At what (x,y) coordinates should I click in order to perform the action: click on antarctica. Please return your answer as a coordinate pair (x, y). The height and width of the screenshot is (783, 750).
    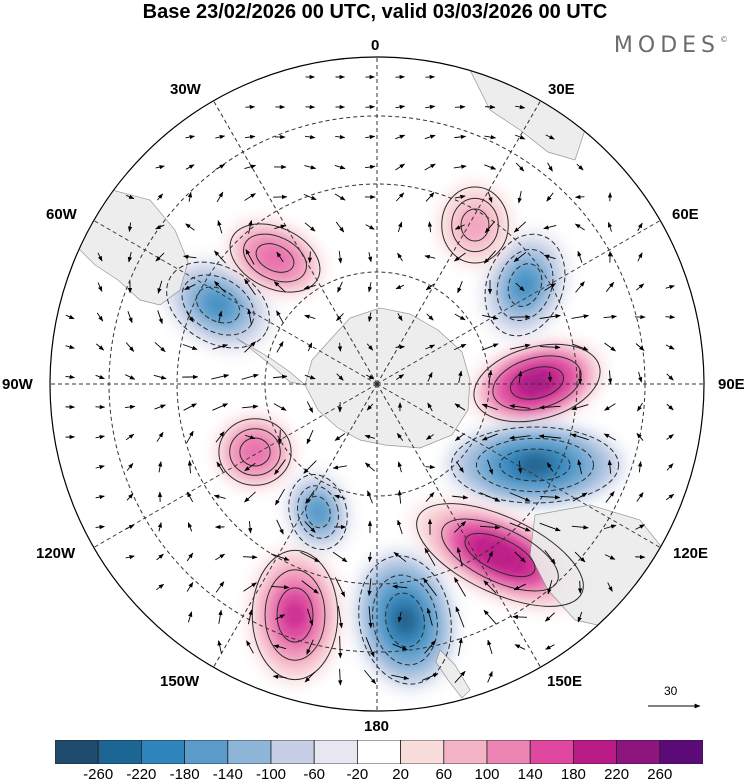
    Looking at the image, I should click on (387, 378).